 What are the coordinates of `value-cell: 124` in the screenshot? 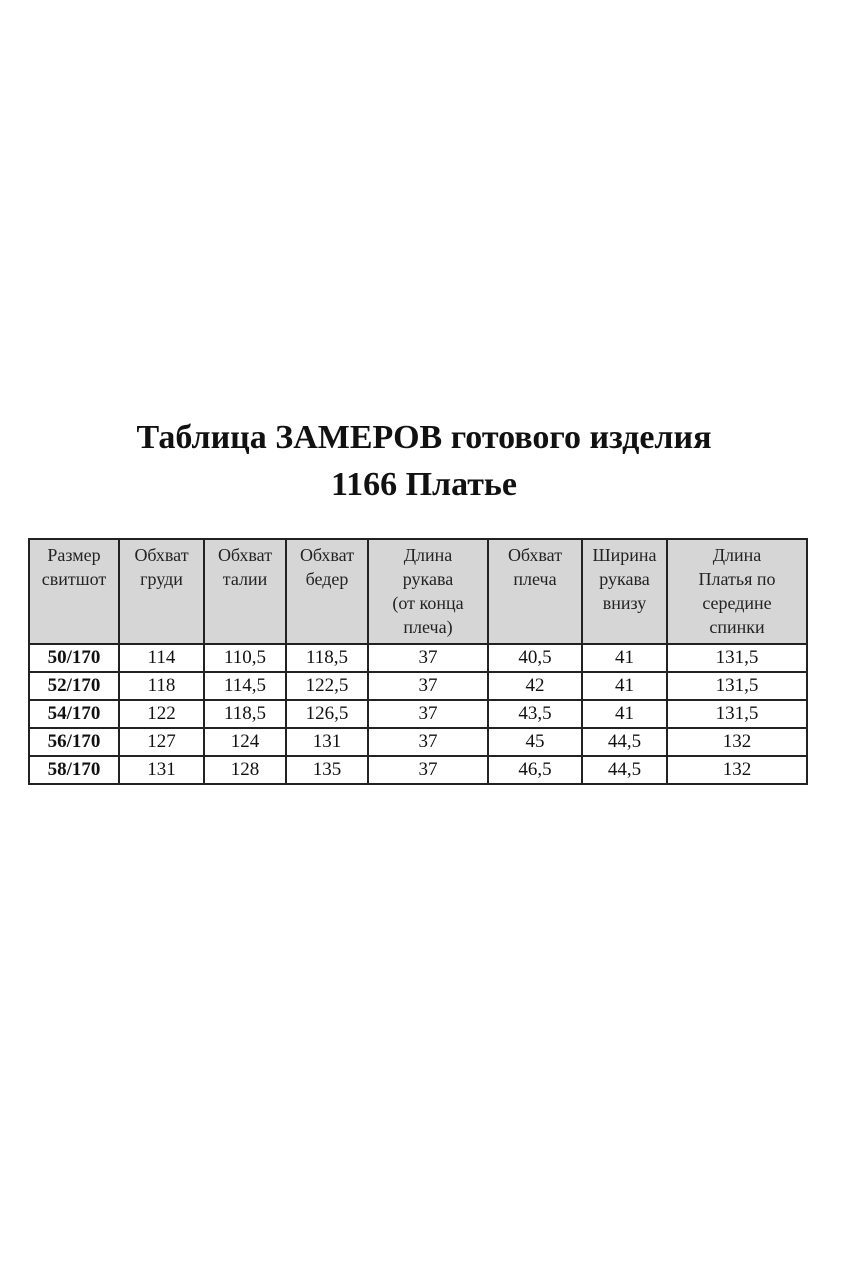 It's located at (245, 742).